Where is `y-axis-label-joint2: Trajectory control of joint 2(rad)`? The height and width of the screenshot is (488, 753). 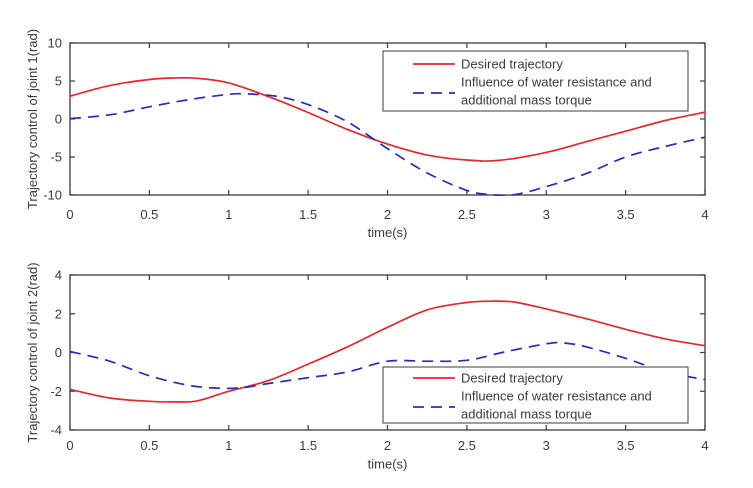
y-axis-label-joint2: Trajectory control of joint 2(rad) is located at coordinates (32, 352).